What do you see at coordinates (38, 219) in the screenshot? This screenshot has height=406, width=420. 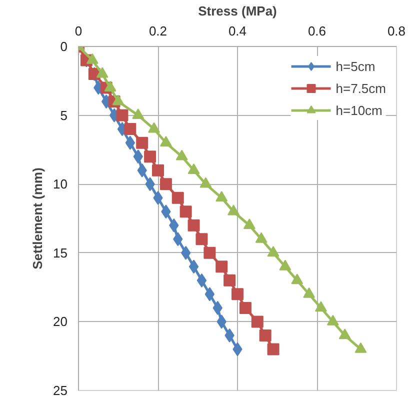 I see `y-axis-title: Settlement (mm)` at bounding box center [38, 219].